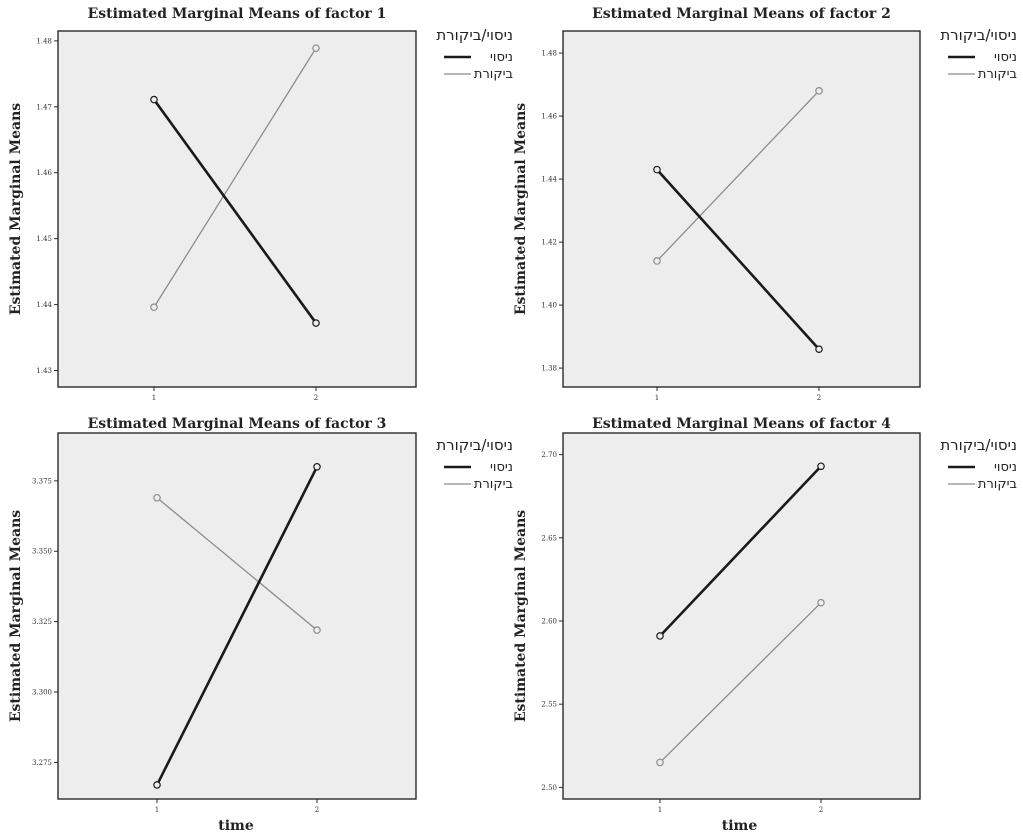 The image size is (1023, 835). What do you see at coordinates (549, 306) in the screenshot?
I see `y-tick-label: 1.40` at bounding box center [549, 306].